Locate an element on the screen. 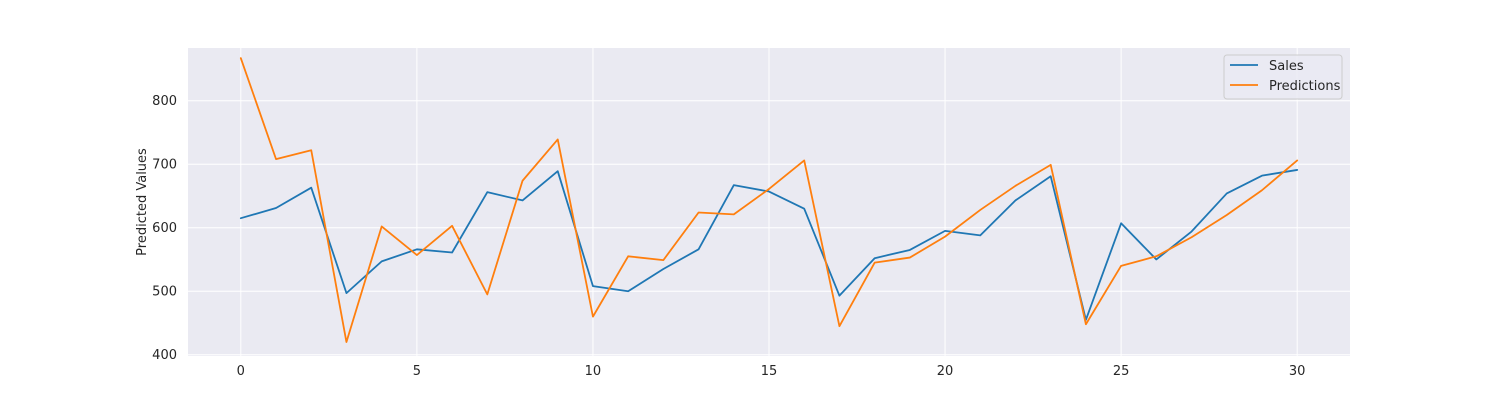  y-tick-labels: 400 500 600 700 800 is located at coordinates (164, 228).